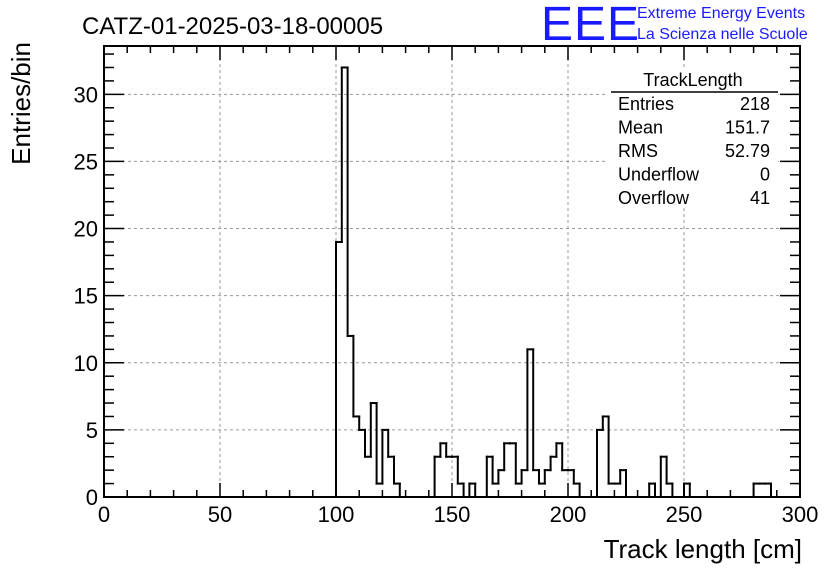 Image resolution: width=836 pixels, height=577 pixels. What do you see at coordinates (747, 128) in the screenshot?
I see `stats-row-value: 151.7` at bounding box center [747, 128].